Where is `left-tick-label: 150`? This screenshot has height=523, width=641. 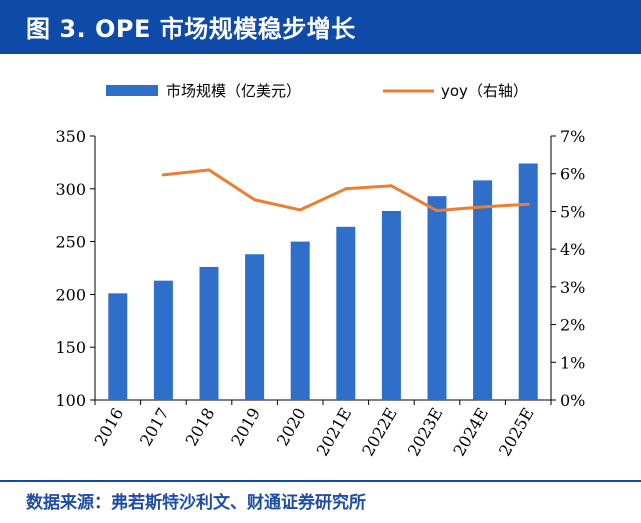 left-tick-label: 150 is located at coordinates (70, 347).